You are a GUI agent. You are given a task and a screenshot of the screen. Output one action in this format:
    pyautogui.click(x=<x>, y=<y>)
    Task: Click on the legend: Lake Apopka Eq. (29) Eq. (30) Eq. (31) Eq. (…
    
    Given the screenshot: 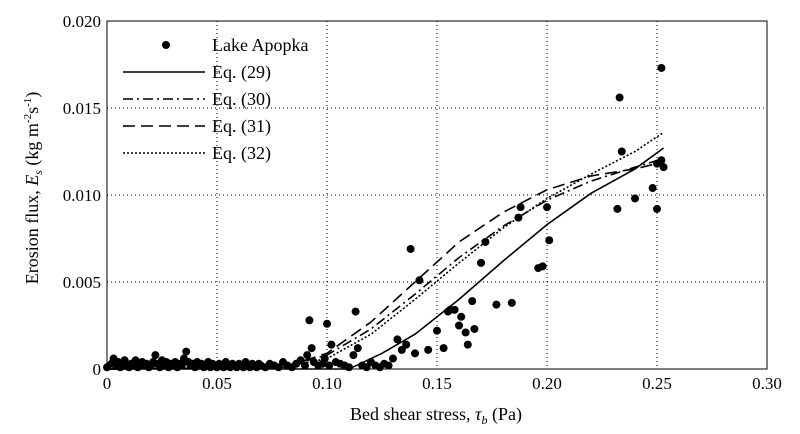 What is the action you would take?
    pyautogui.click(x=215, y=99)
    